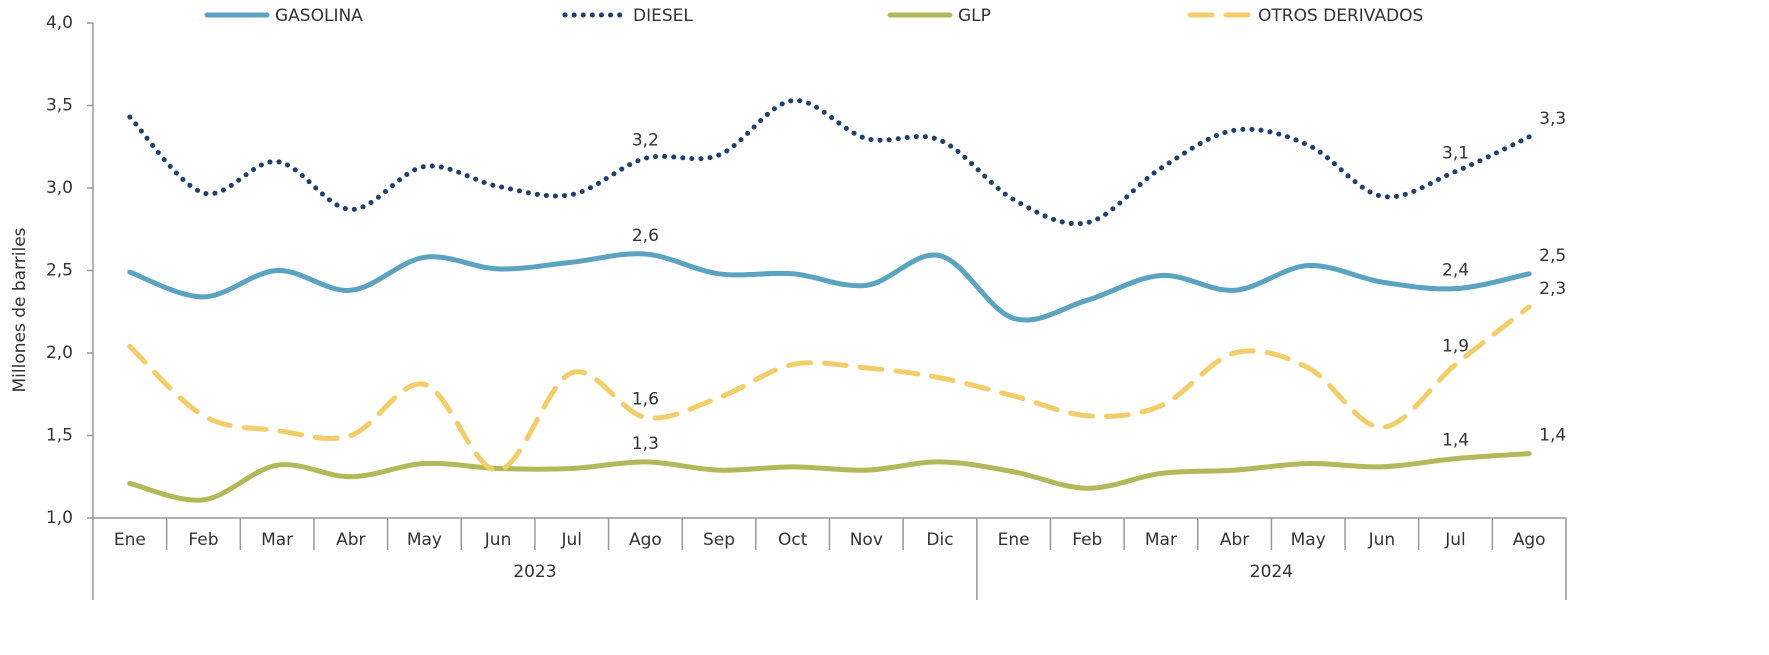  I want to click on data-label: 1,6, so click(645, 399).